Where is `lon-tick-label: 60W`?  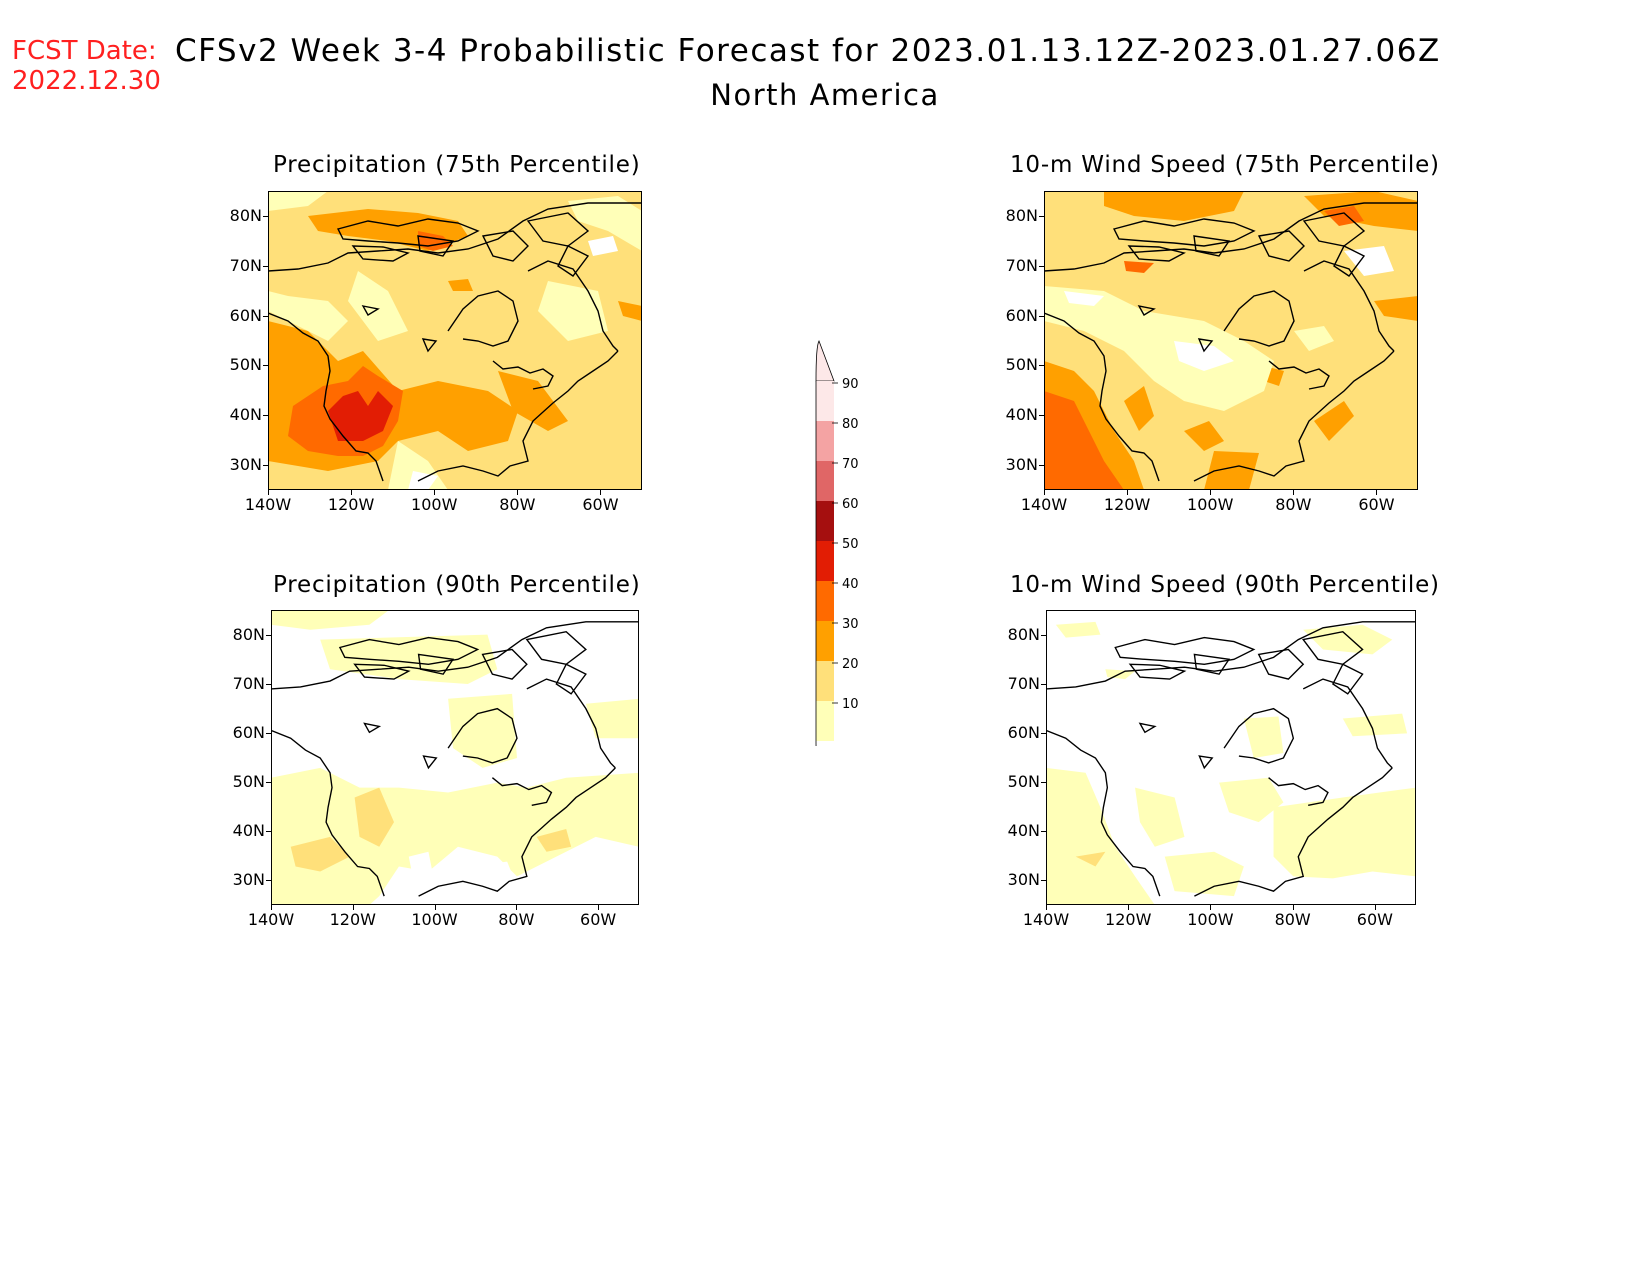 lon-tick-label: 60W is located at coordinates (598, 919).